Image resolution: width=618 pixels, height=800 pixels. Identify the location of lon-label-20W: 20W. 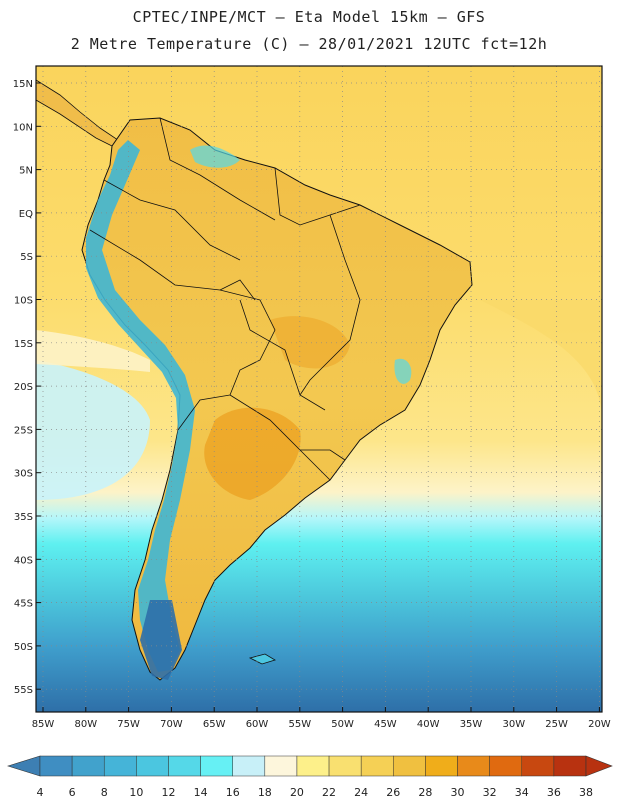
(599, 724).